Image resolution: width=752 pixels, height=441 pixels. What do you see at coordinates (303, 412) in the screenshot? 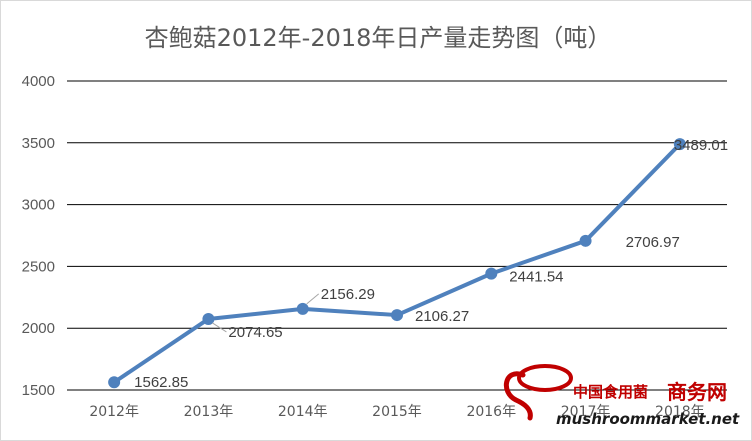
I see `x-tick-label: 2014年` at bounding box center [303, 412].